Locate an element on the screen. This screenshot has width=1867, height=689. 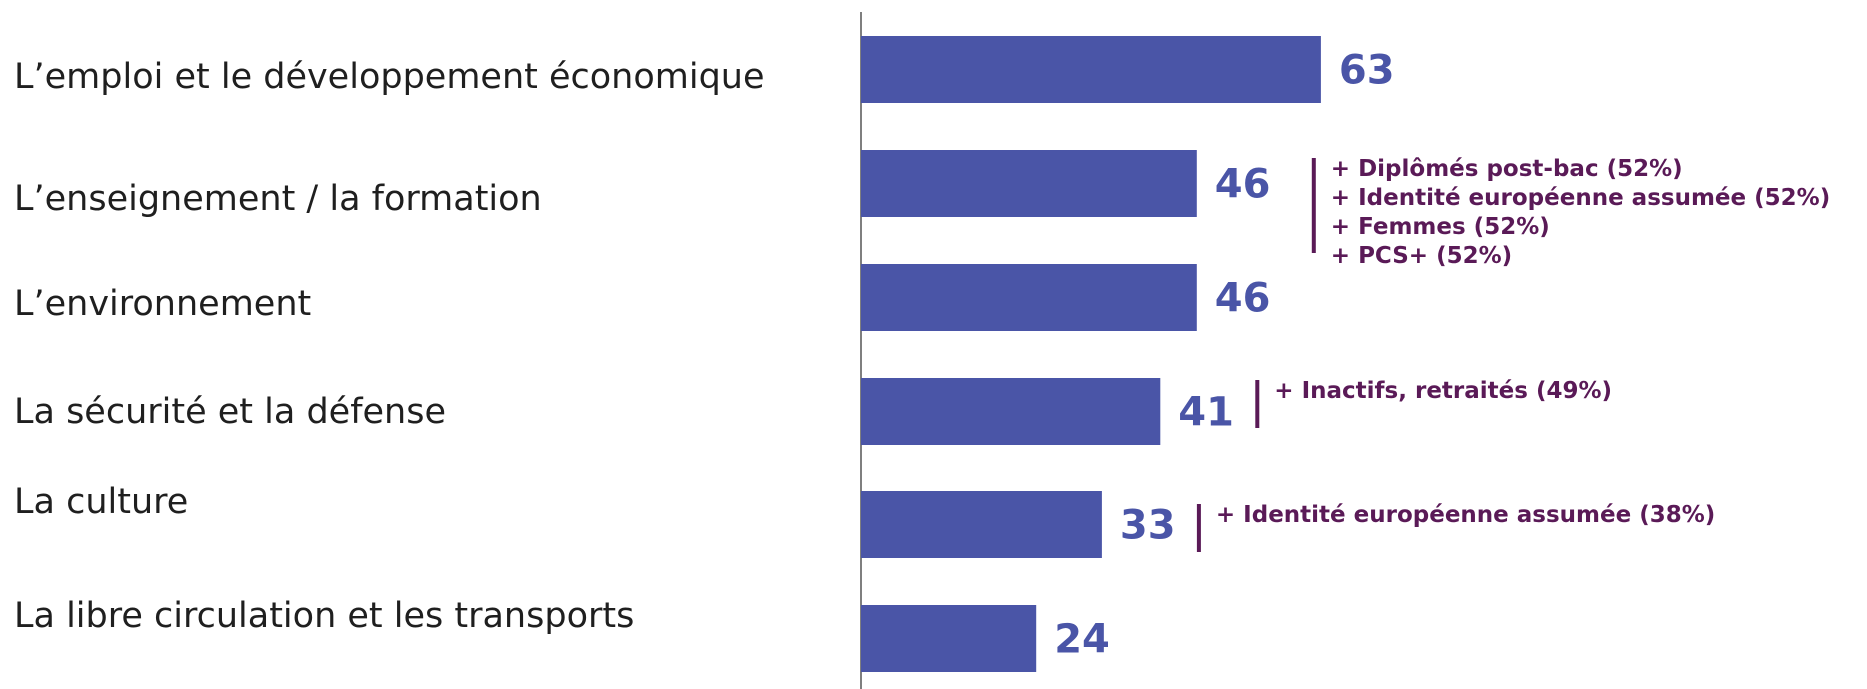
value-label: 33 is located at coordinates (1148, 526).